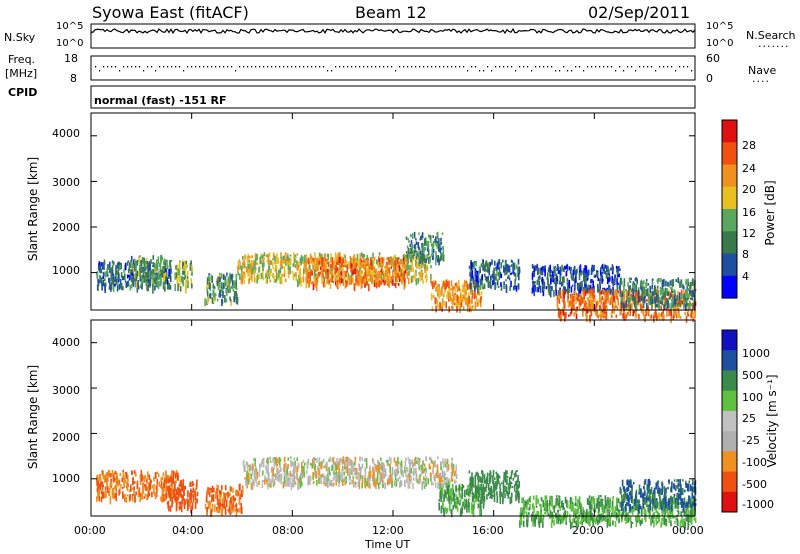  Describe the element at coordinates (288, 530) in the screenshot. I see `xtick-2: 08:00` at that location.